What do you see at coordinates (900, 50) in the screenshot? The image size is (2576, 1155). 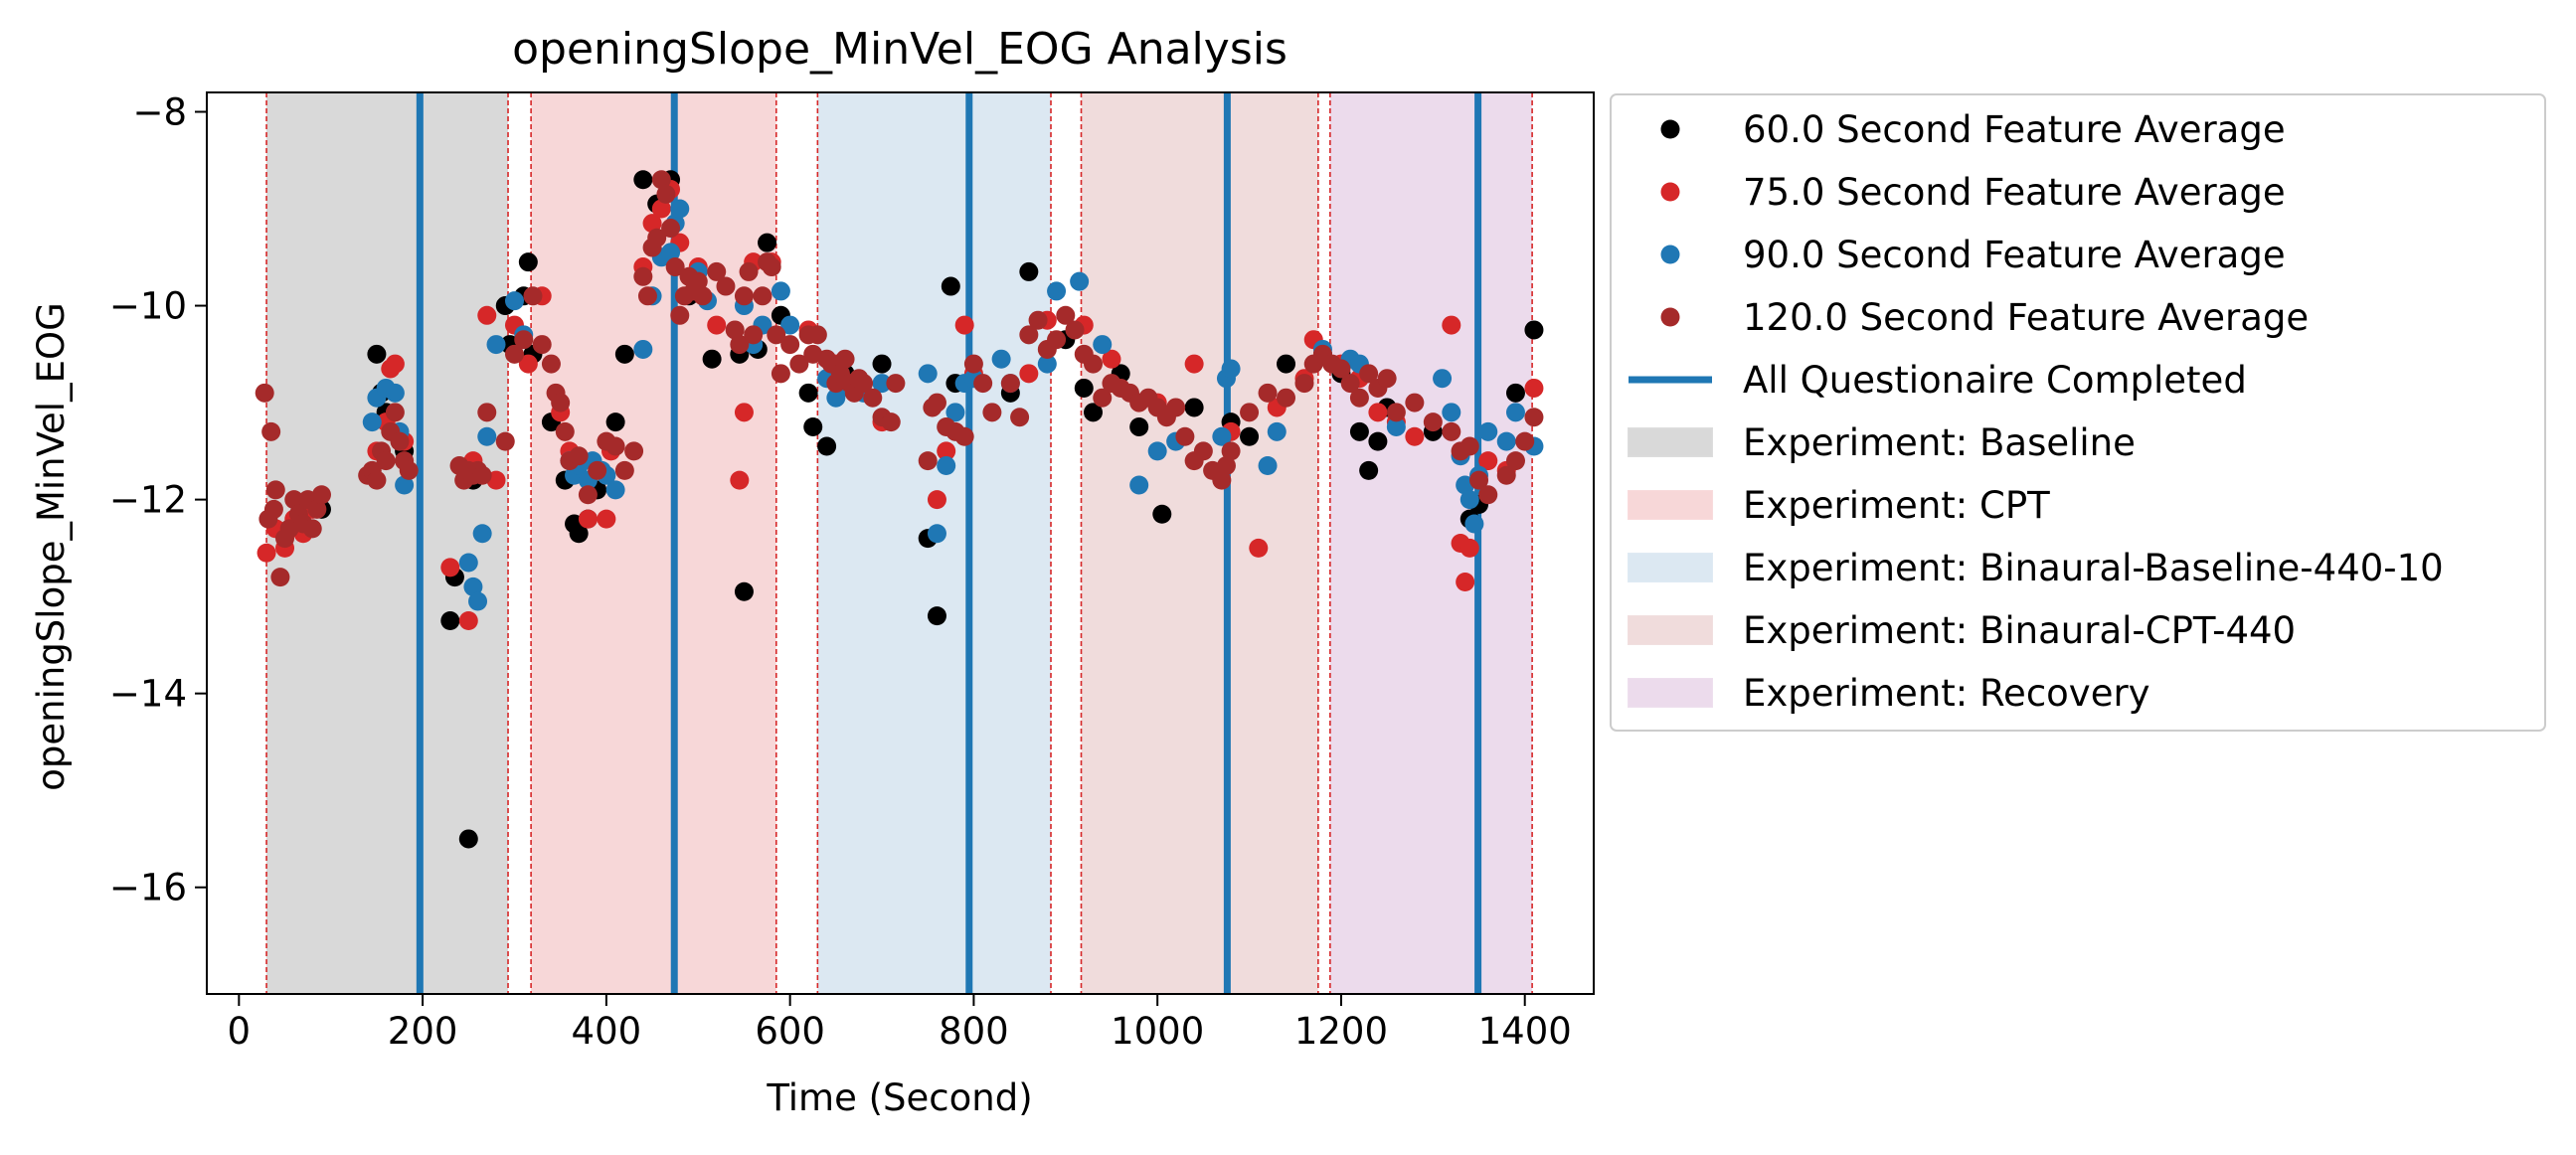 I see `chart-title: openingSlope_MinVel_EOG Analysis` at bounding box center [900, 50].